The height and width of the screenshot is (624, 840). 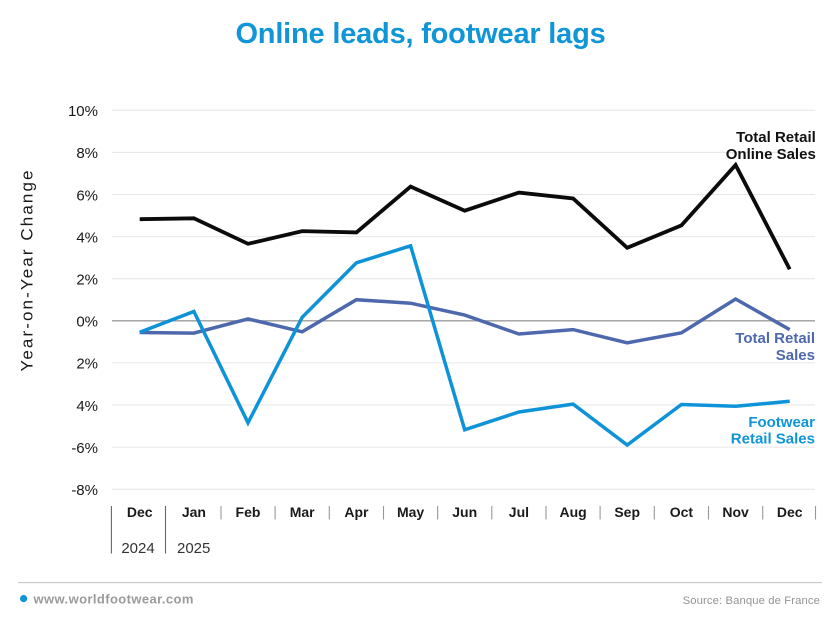 I want to click on svg-text: Sales, so click(x=795, y=355).